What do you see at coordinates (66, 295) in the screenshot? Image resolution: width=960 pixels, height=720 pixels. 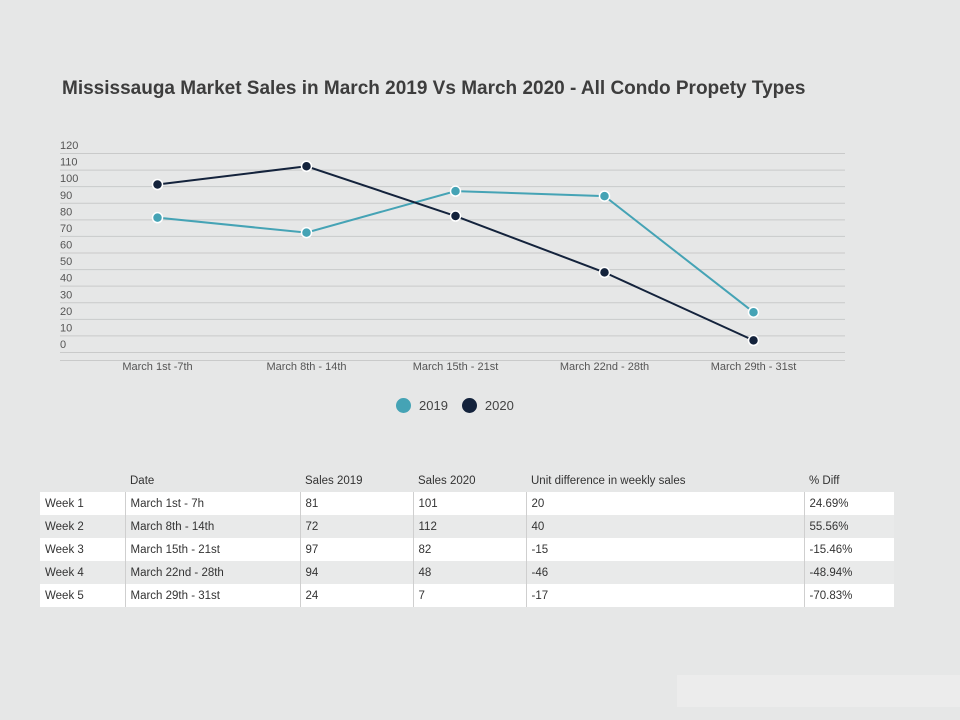 I see `y-tick-label: 30` at bounding box center [66, 295].